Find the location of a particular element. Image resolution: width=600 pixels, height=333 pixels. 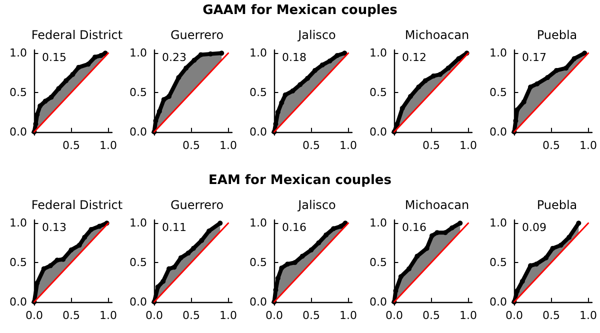

annotation: 0.12 is located at coordinates (414, 57).